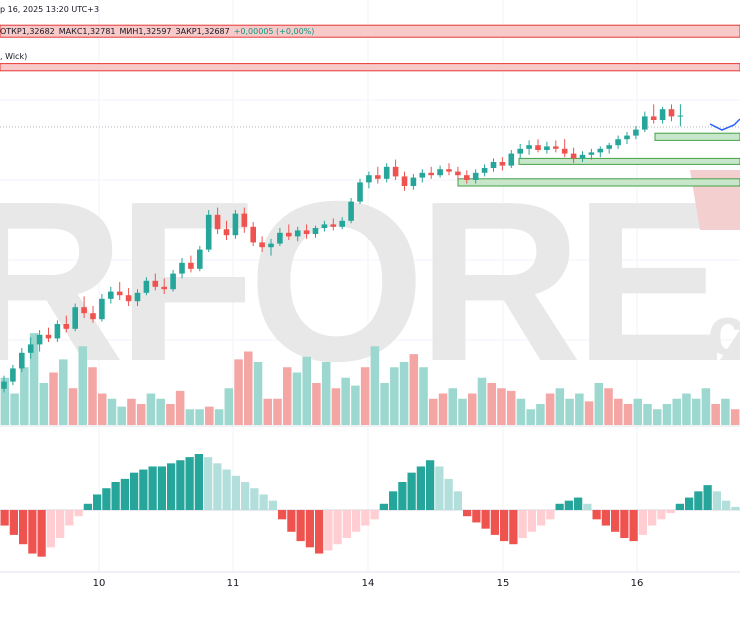 The height and width of the screenshot is (620, 740). What do you see at coordinates (724, 124) in the screenshot?
I see `projection-line` at bounding box center [724, 124].